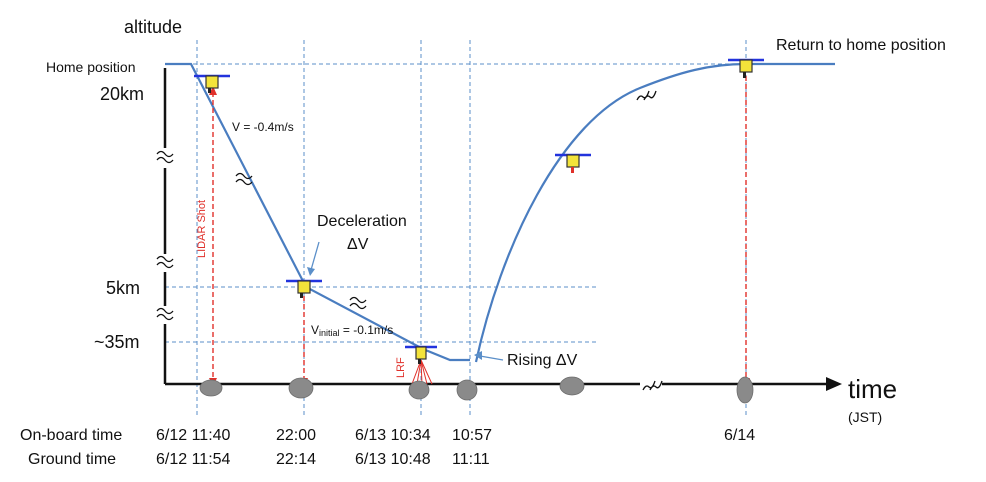 This screenshot has width=986, height=482. Describe the element at coordinates (491, 358) in the screenshot. I see `rising-pointer` at that location.